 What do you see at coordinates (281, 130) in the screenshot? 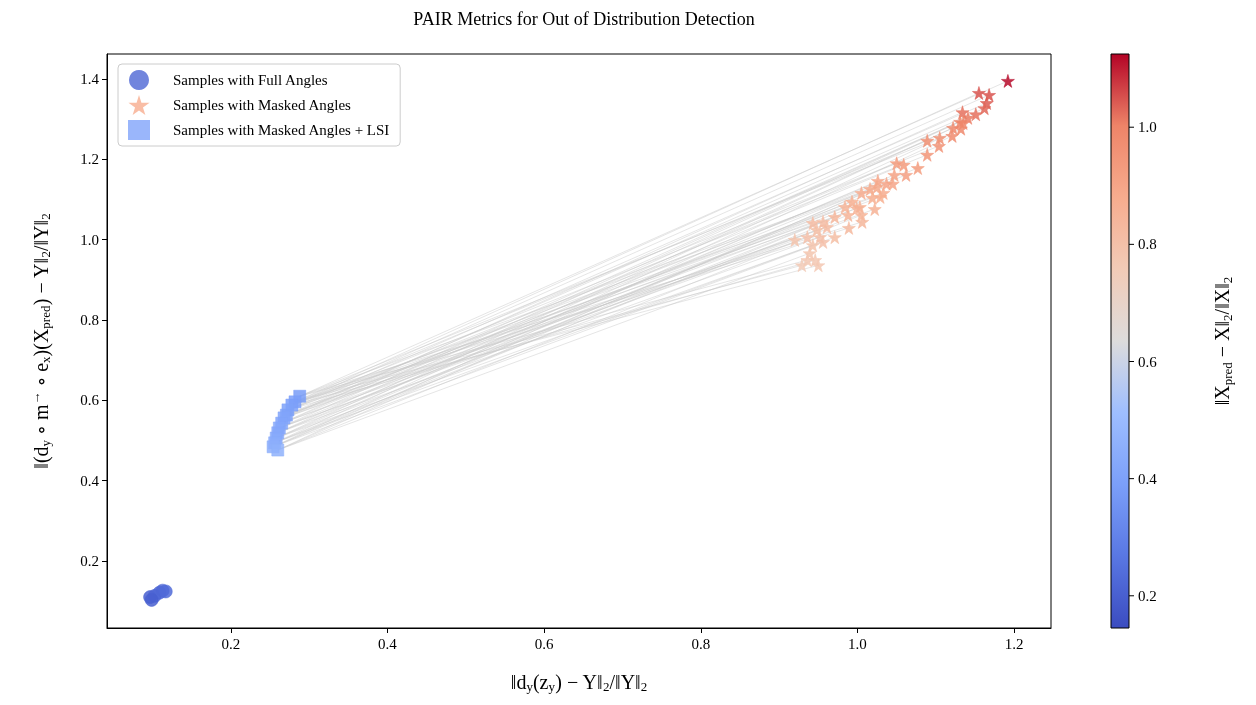
I see `legend-label: Samples with Masked Angles + LSI` at bounding box center [281, 130].